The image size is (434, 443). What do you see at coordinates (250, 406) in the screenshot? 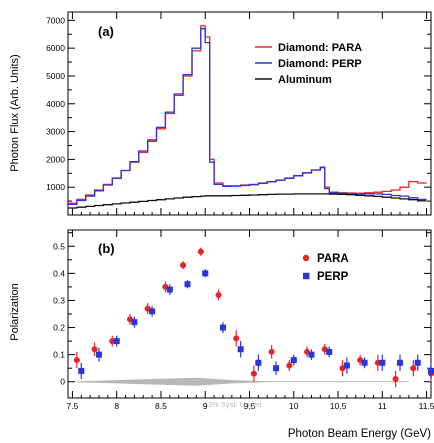
I see `x-tick-label: 9.5` at bounding box center [250, 406].